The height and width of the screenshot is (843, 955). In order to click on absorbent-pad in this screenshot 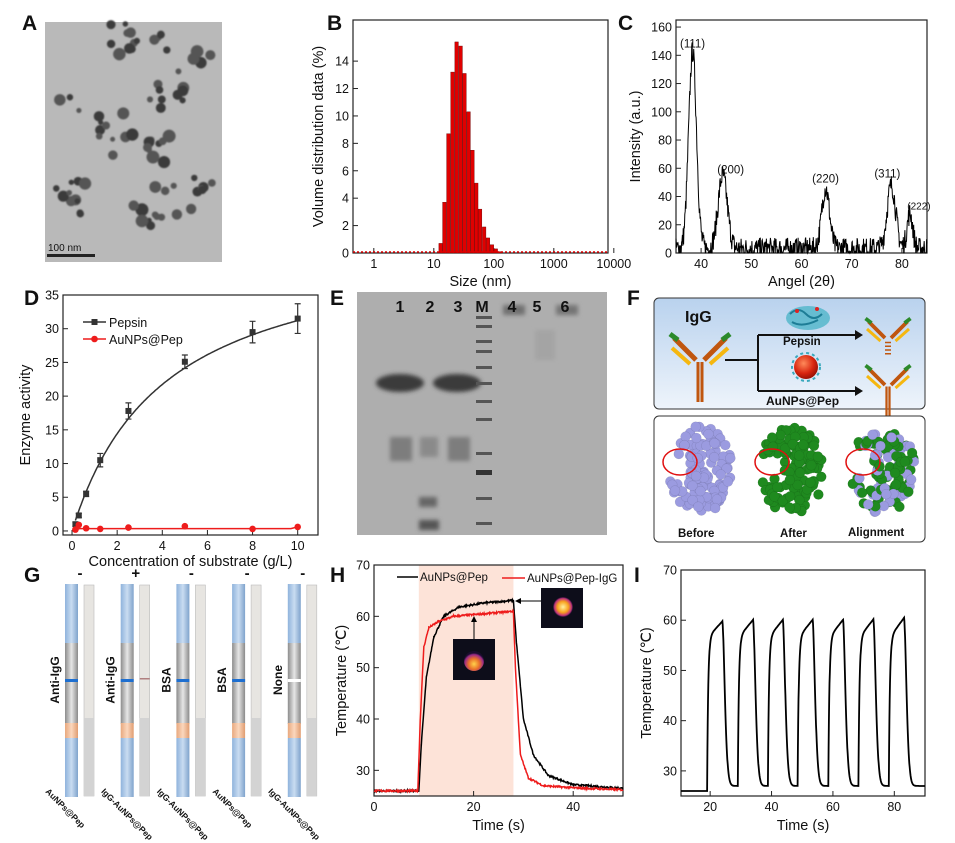, I will do `click(294, 767)`.